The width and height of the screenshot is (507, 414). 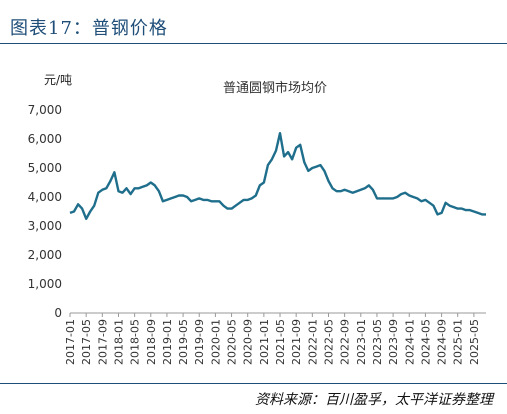 I want to click on x-tick-label: 2023-01, so click(x=361, y=342).